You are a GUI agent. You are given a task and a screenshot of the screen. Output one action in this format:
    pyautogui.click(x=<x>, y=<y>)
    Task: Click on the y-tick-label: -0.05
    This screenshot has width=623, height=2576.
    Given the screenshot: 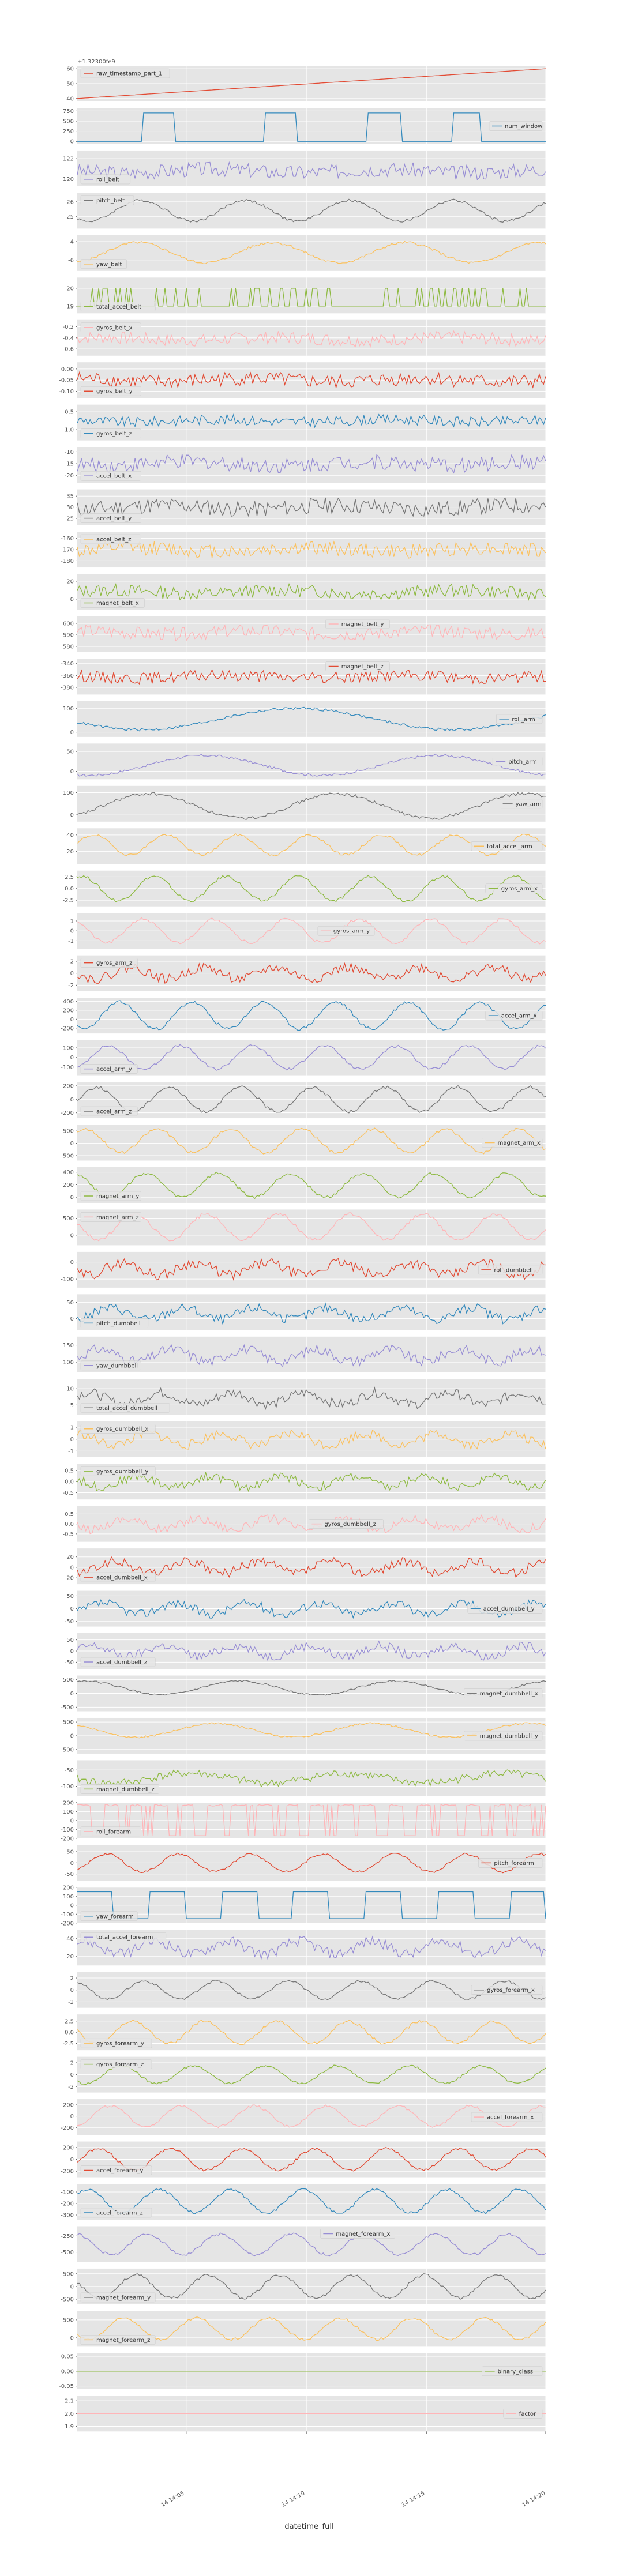 What is the action you would take?
    pyautogui.click(x=66, y=381)
    